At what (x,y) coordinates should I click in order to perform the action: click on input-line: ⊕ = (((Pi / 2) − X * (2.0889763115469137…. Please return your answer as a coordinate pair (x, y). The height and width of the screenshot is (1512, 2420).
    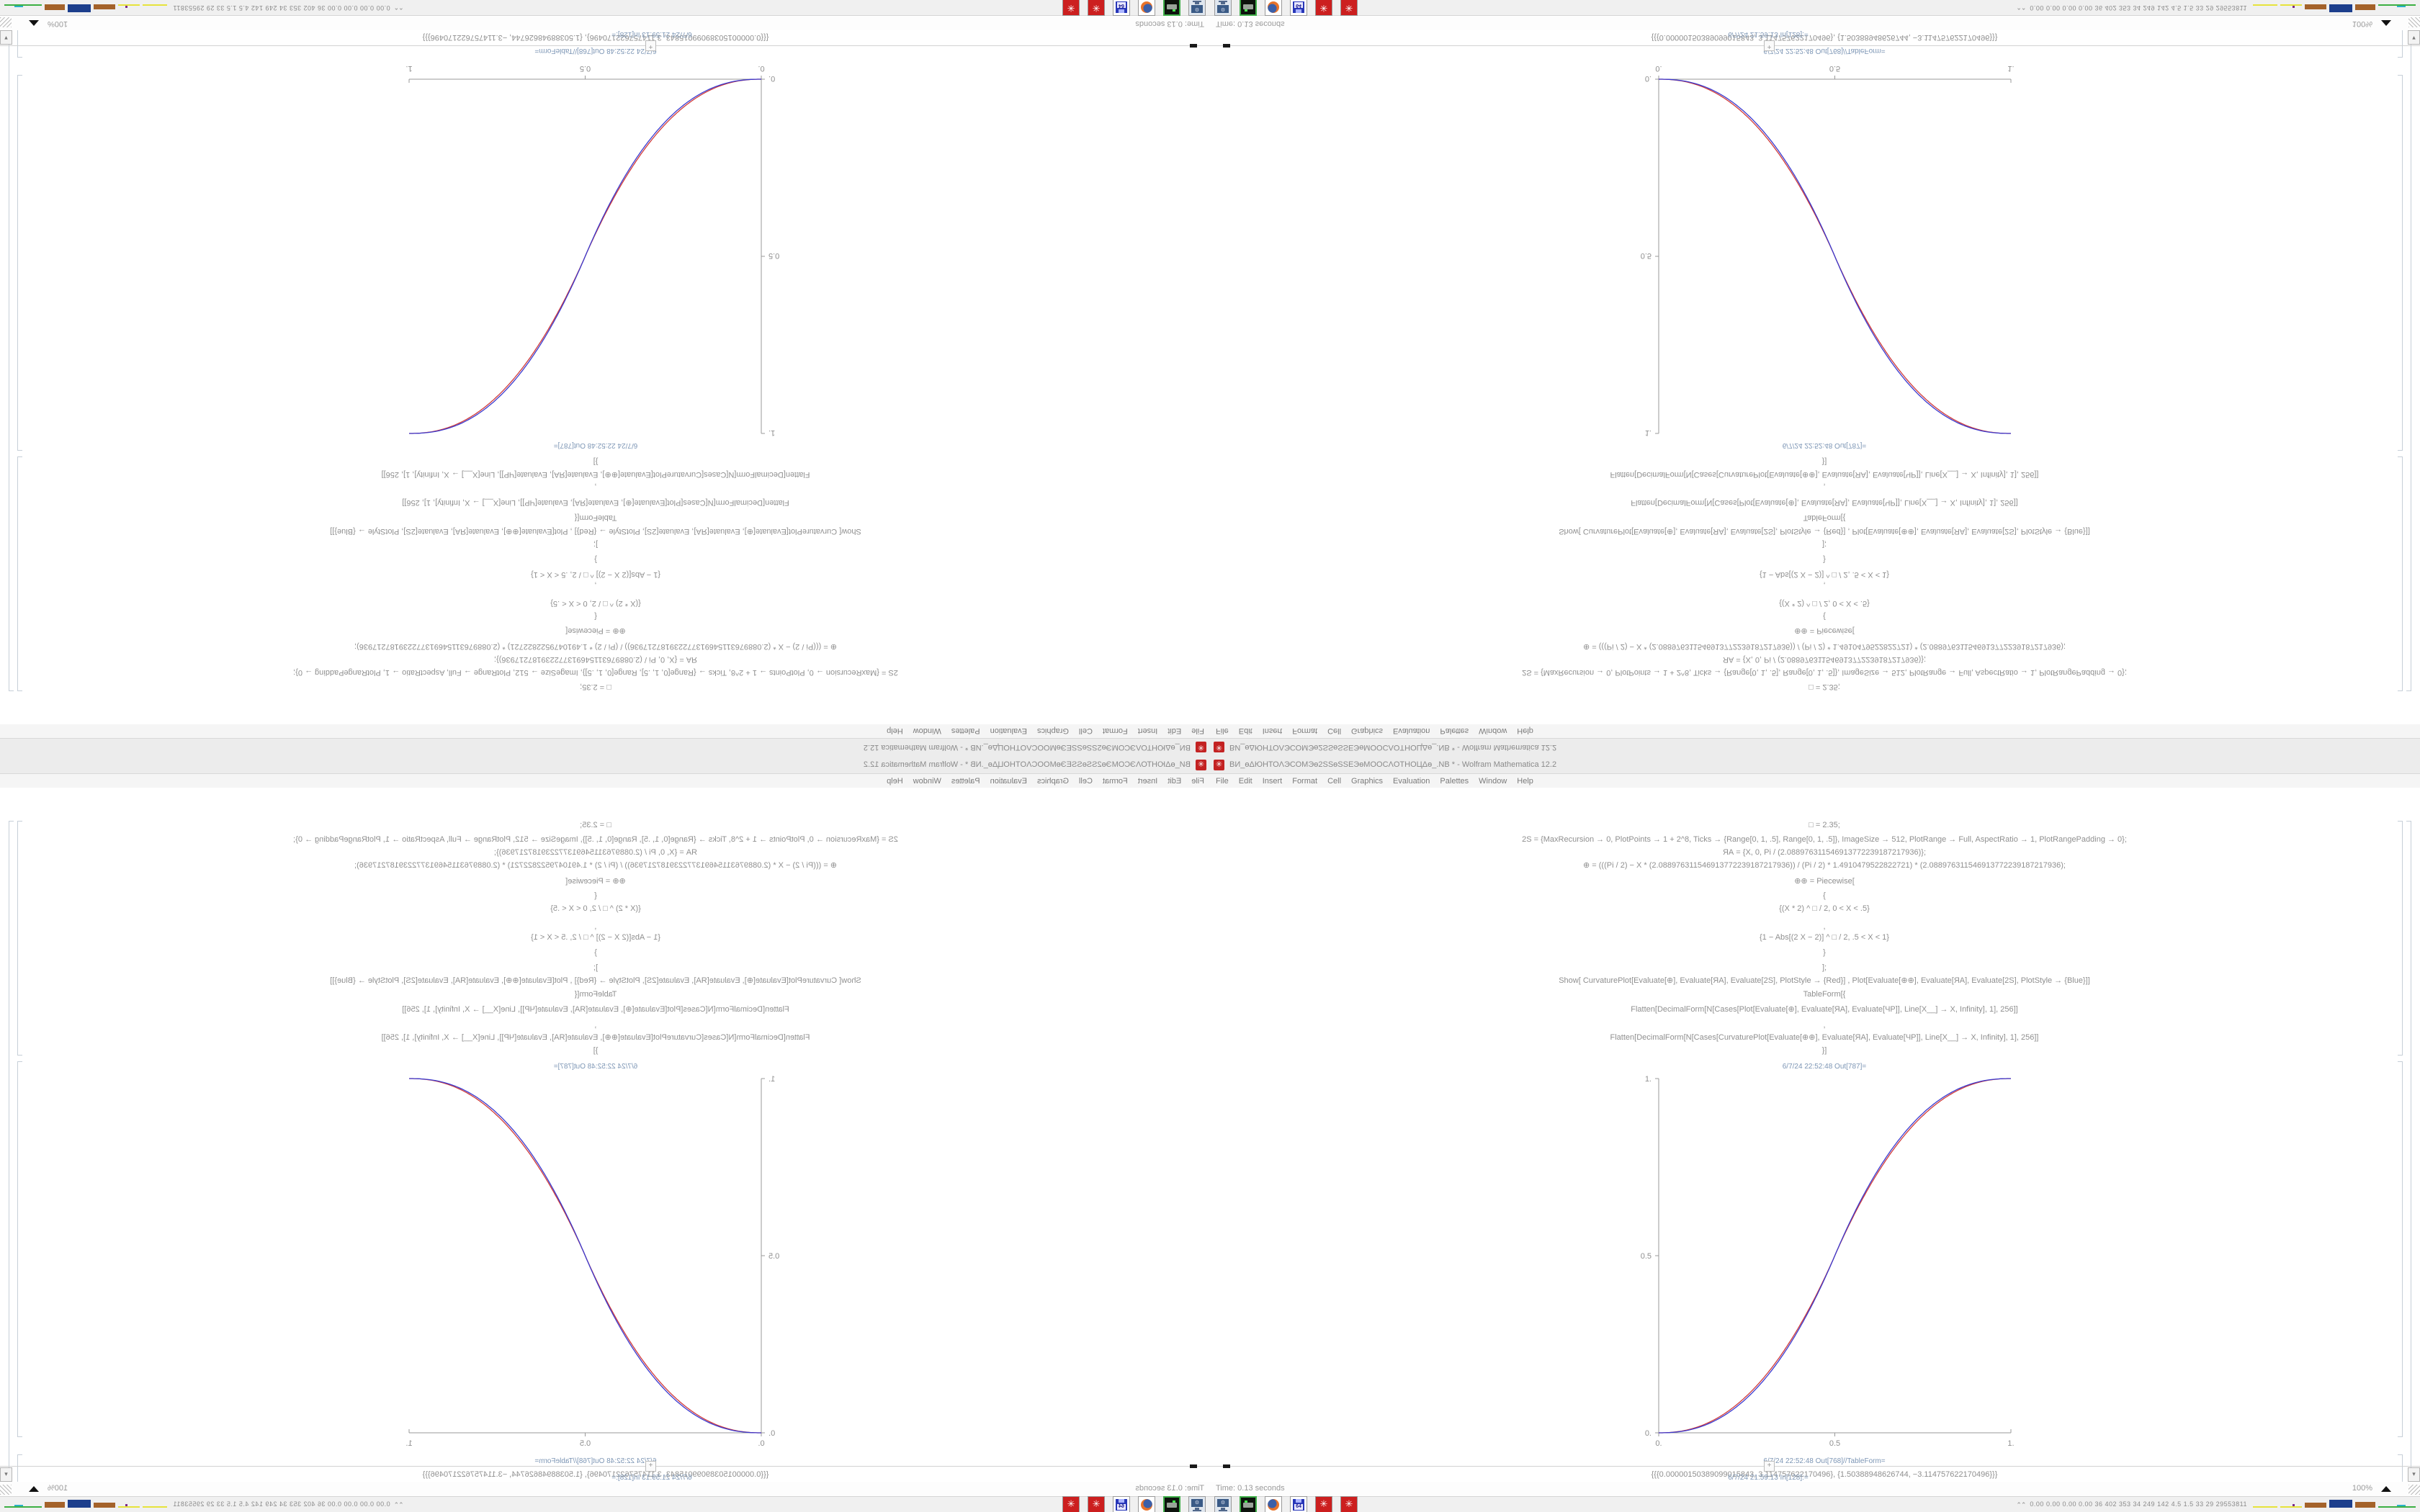
    Looking at the image, I should click on (1824, 865).